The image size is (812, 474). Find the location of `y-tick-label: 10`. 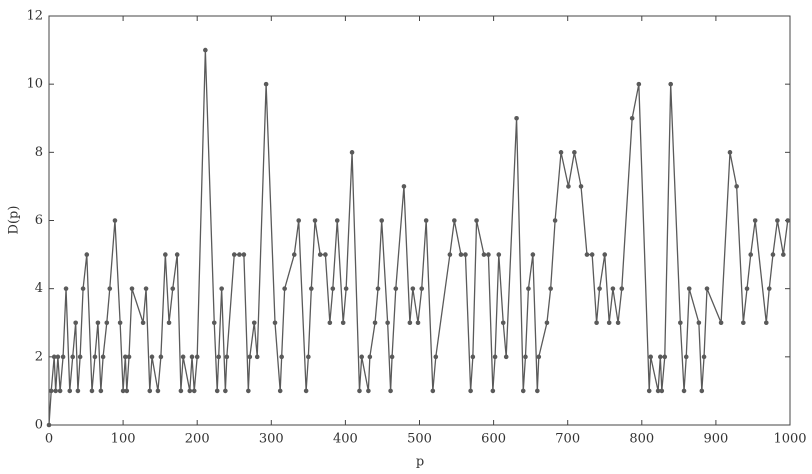

y-tick-label: 10 is located at coordinates (34, 84).